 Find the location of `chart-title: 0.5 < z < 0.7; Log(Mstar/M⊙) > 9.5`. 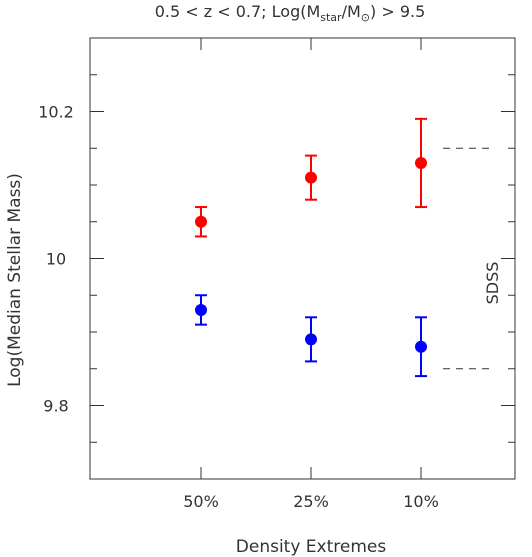

chart-title: 0.5 < z < 0.7; Log(Mstar/M⊙) > 9.5 is located at coordinates (290, 13).